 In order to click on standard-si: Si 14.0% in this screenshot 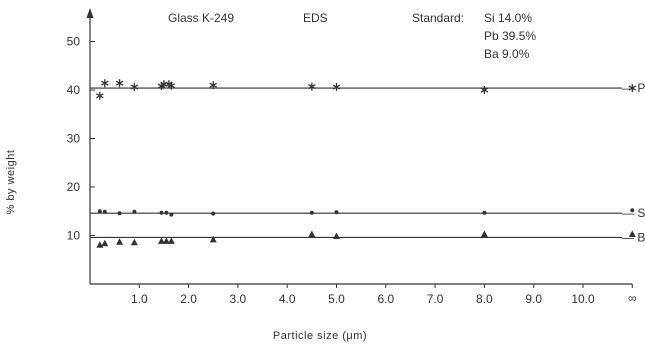, I will do `click(508, 18)`.